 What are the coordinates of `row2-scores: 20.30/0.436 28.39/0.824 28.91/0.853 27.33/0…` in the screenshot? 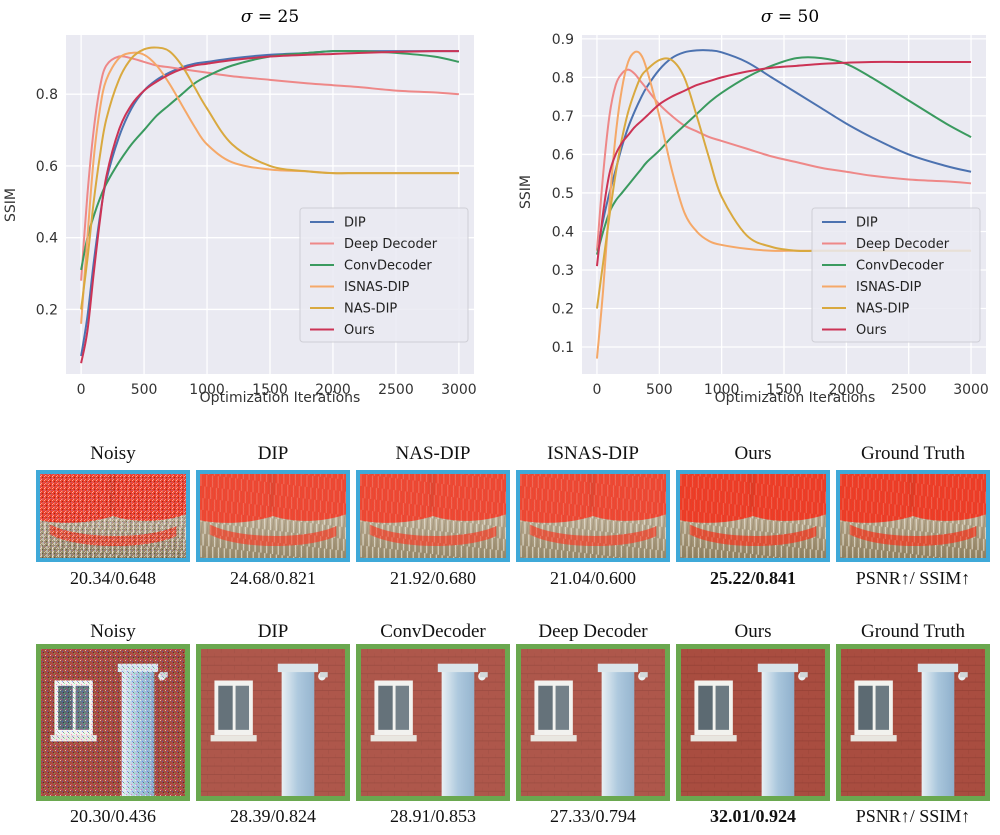 It's located at (520, 816).